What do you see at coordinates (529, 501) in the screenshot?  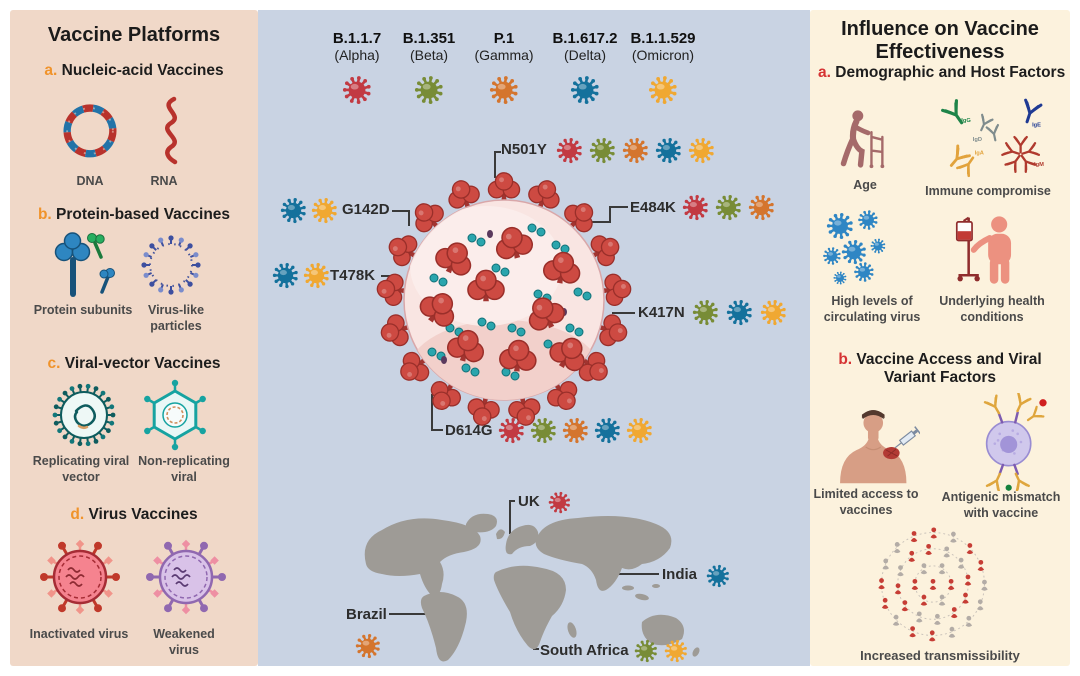 I see `map-label-uk: UK` at bounding box center [529, 501].